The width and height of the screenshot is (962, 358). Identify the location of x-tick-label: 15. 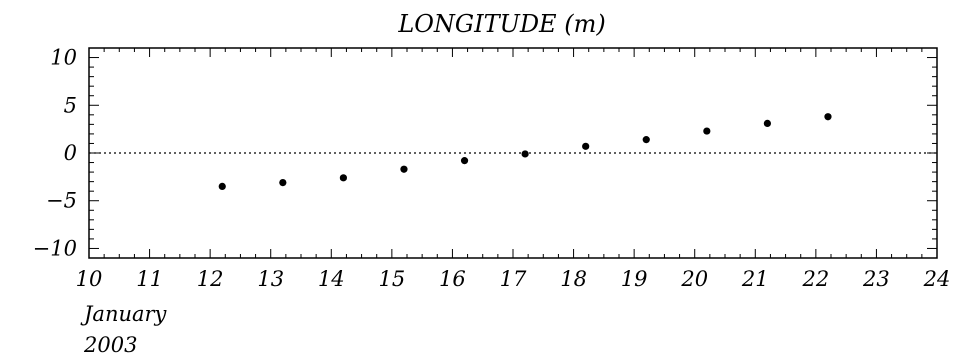
(391, 279).